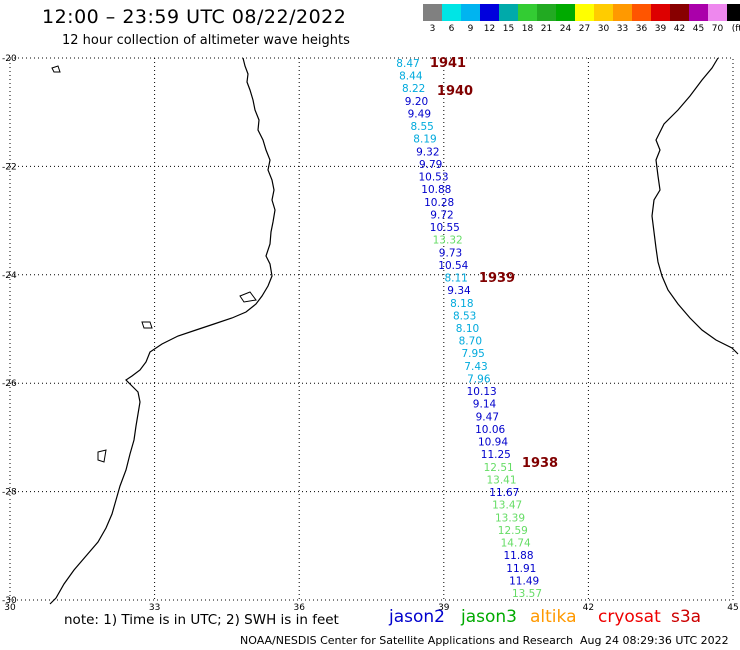  Describe the element at coordinates (475, 367) in the screenshot. I see `wave-height-label: 7.43` at that location.